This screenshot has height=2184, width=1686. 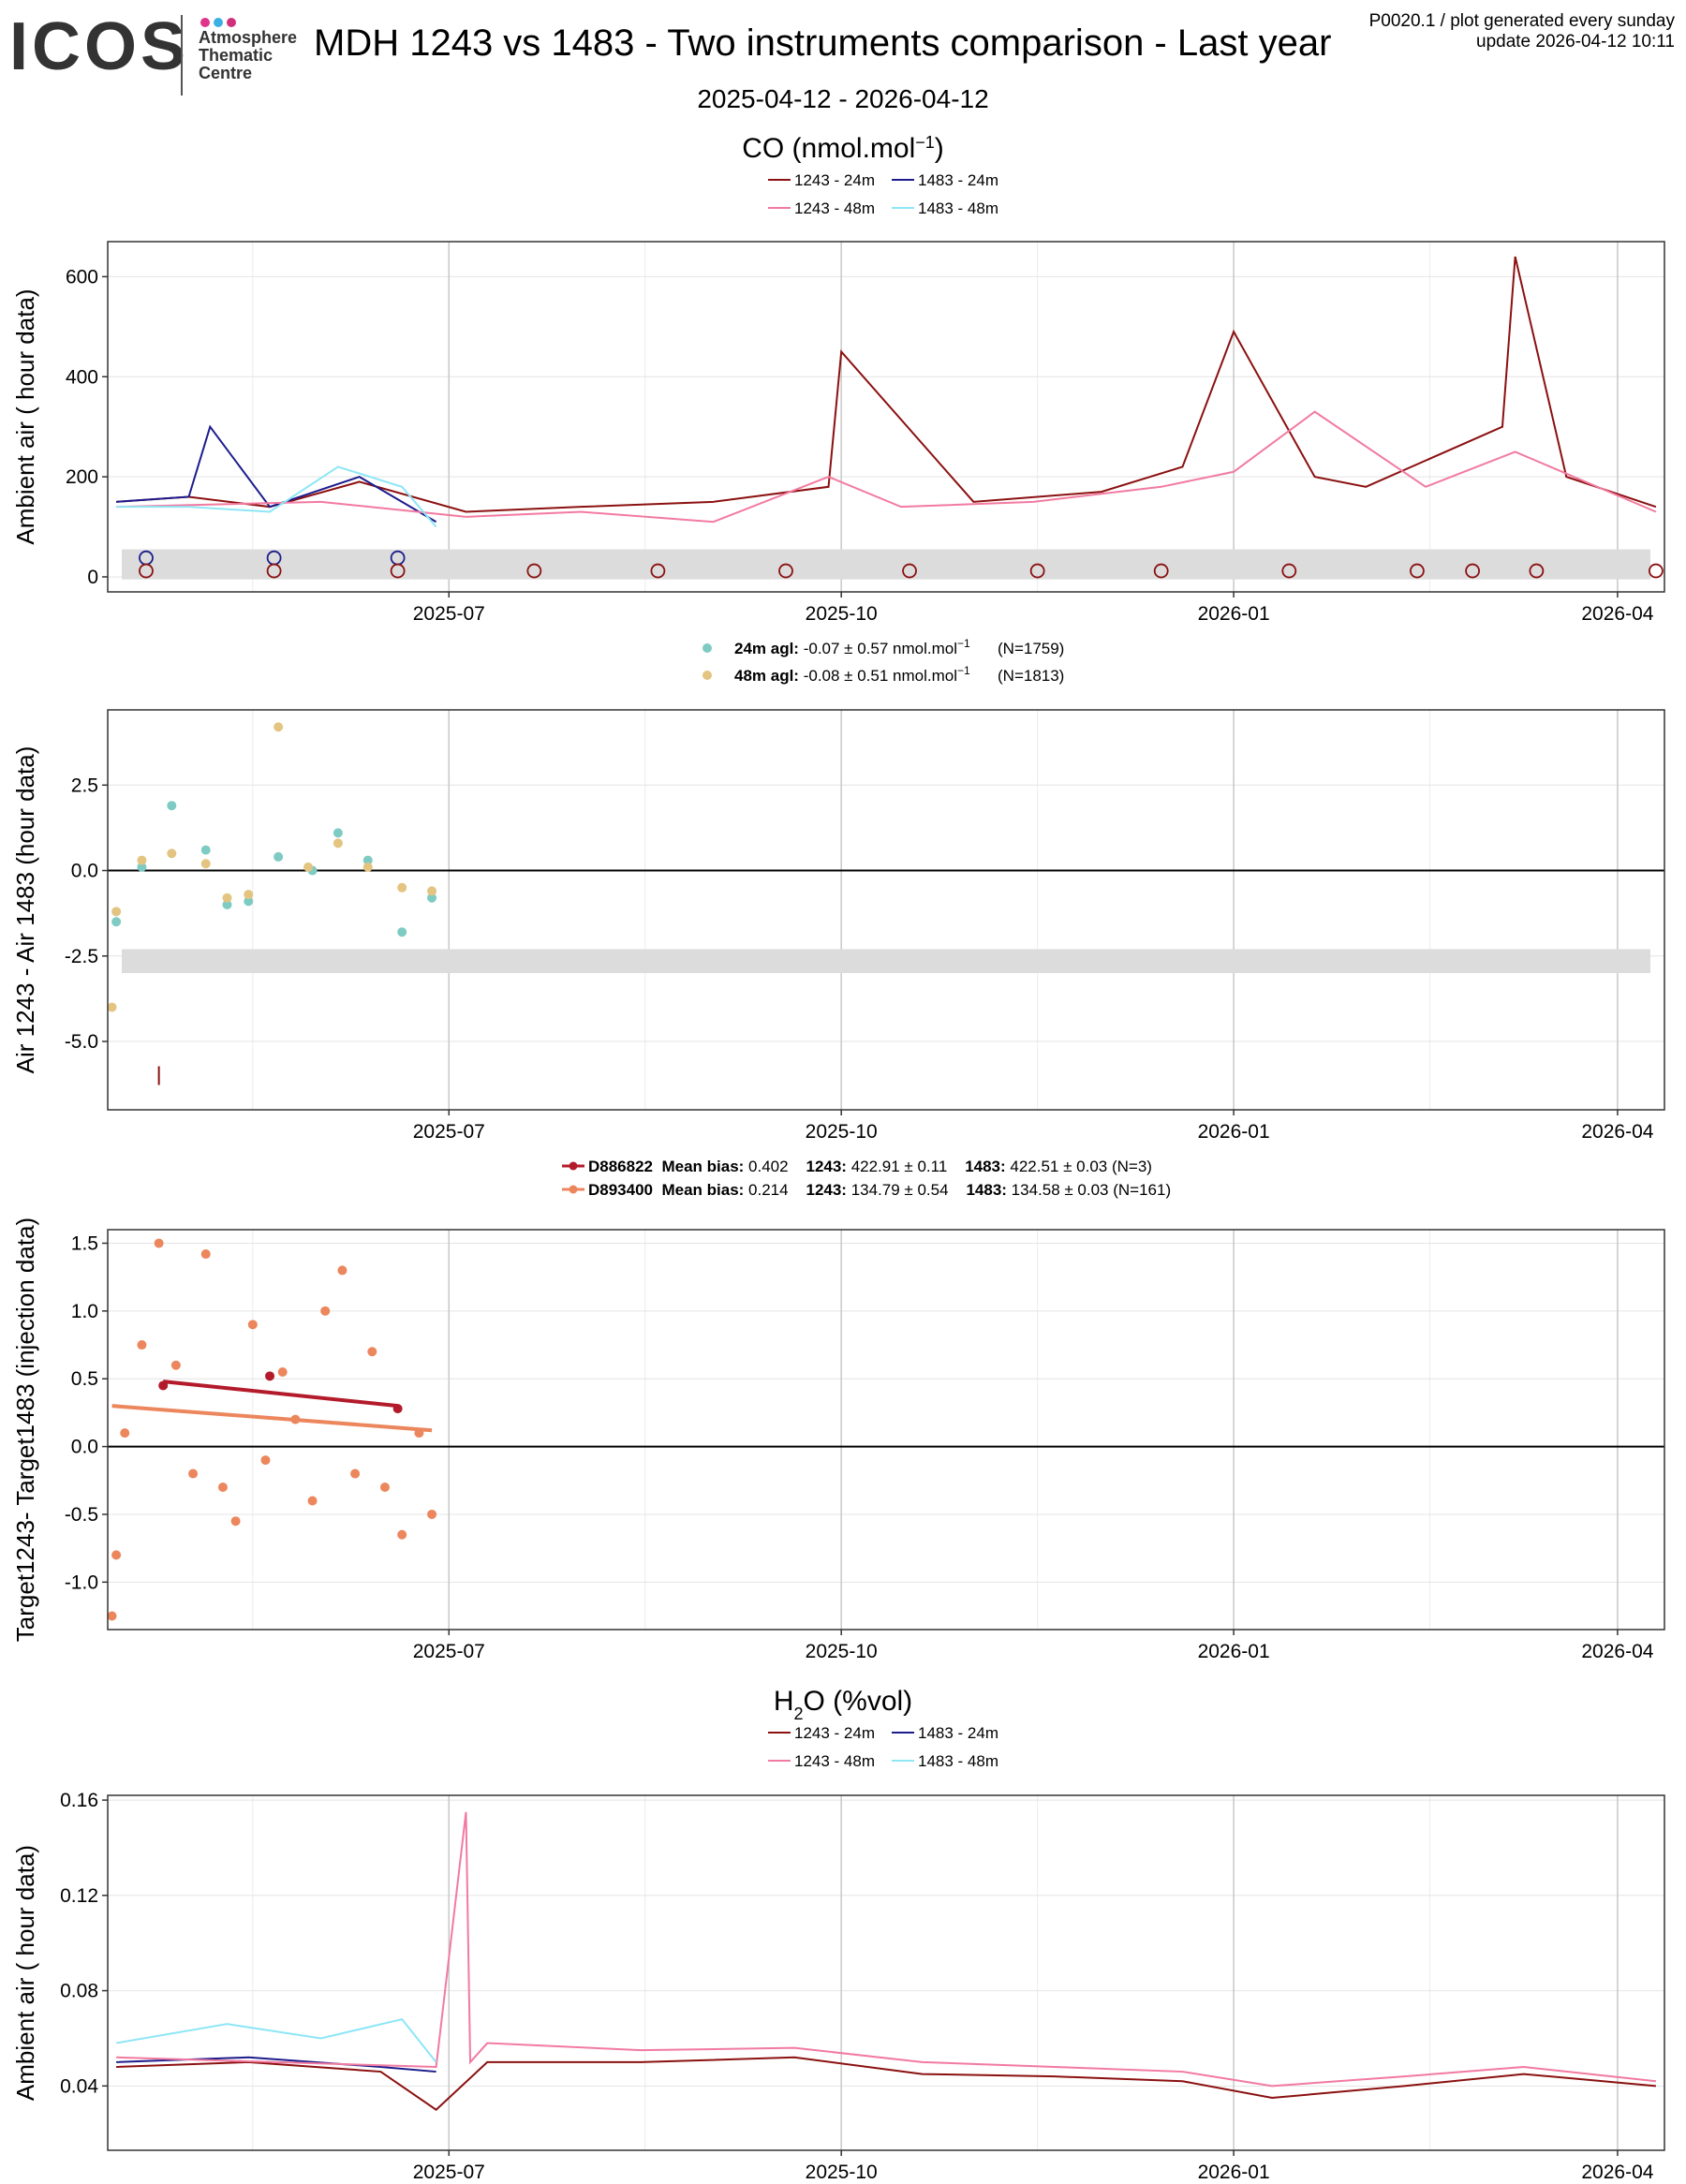 What do you see at coordinates (79, 1991) in the screenshot?
I see `y-tick-label: 0.08` at bounding box center [79, 1991].